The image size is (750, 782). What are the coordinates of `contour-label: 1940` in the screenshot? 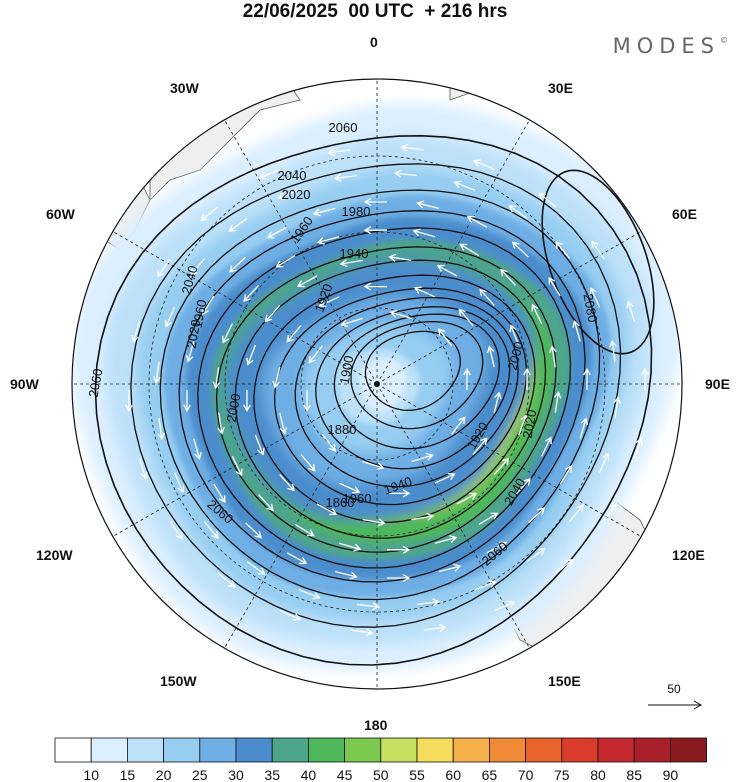 It's located at (354, 253).